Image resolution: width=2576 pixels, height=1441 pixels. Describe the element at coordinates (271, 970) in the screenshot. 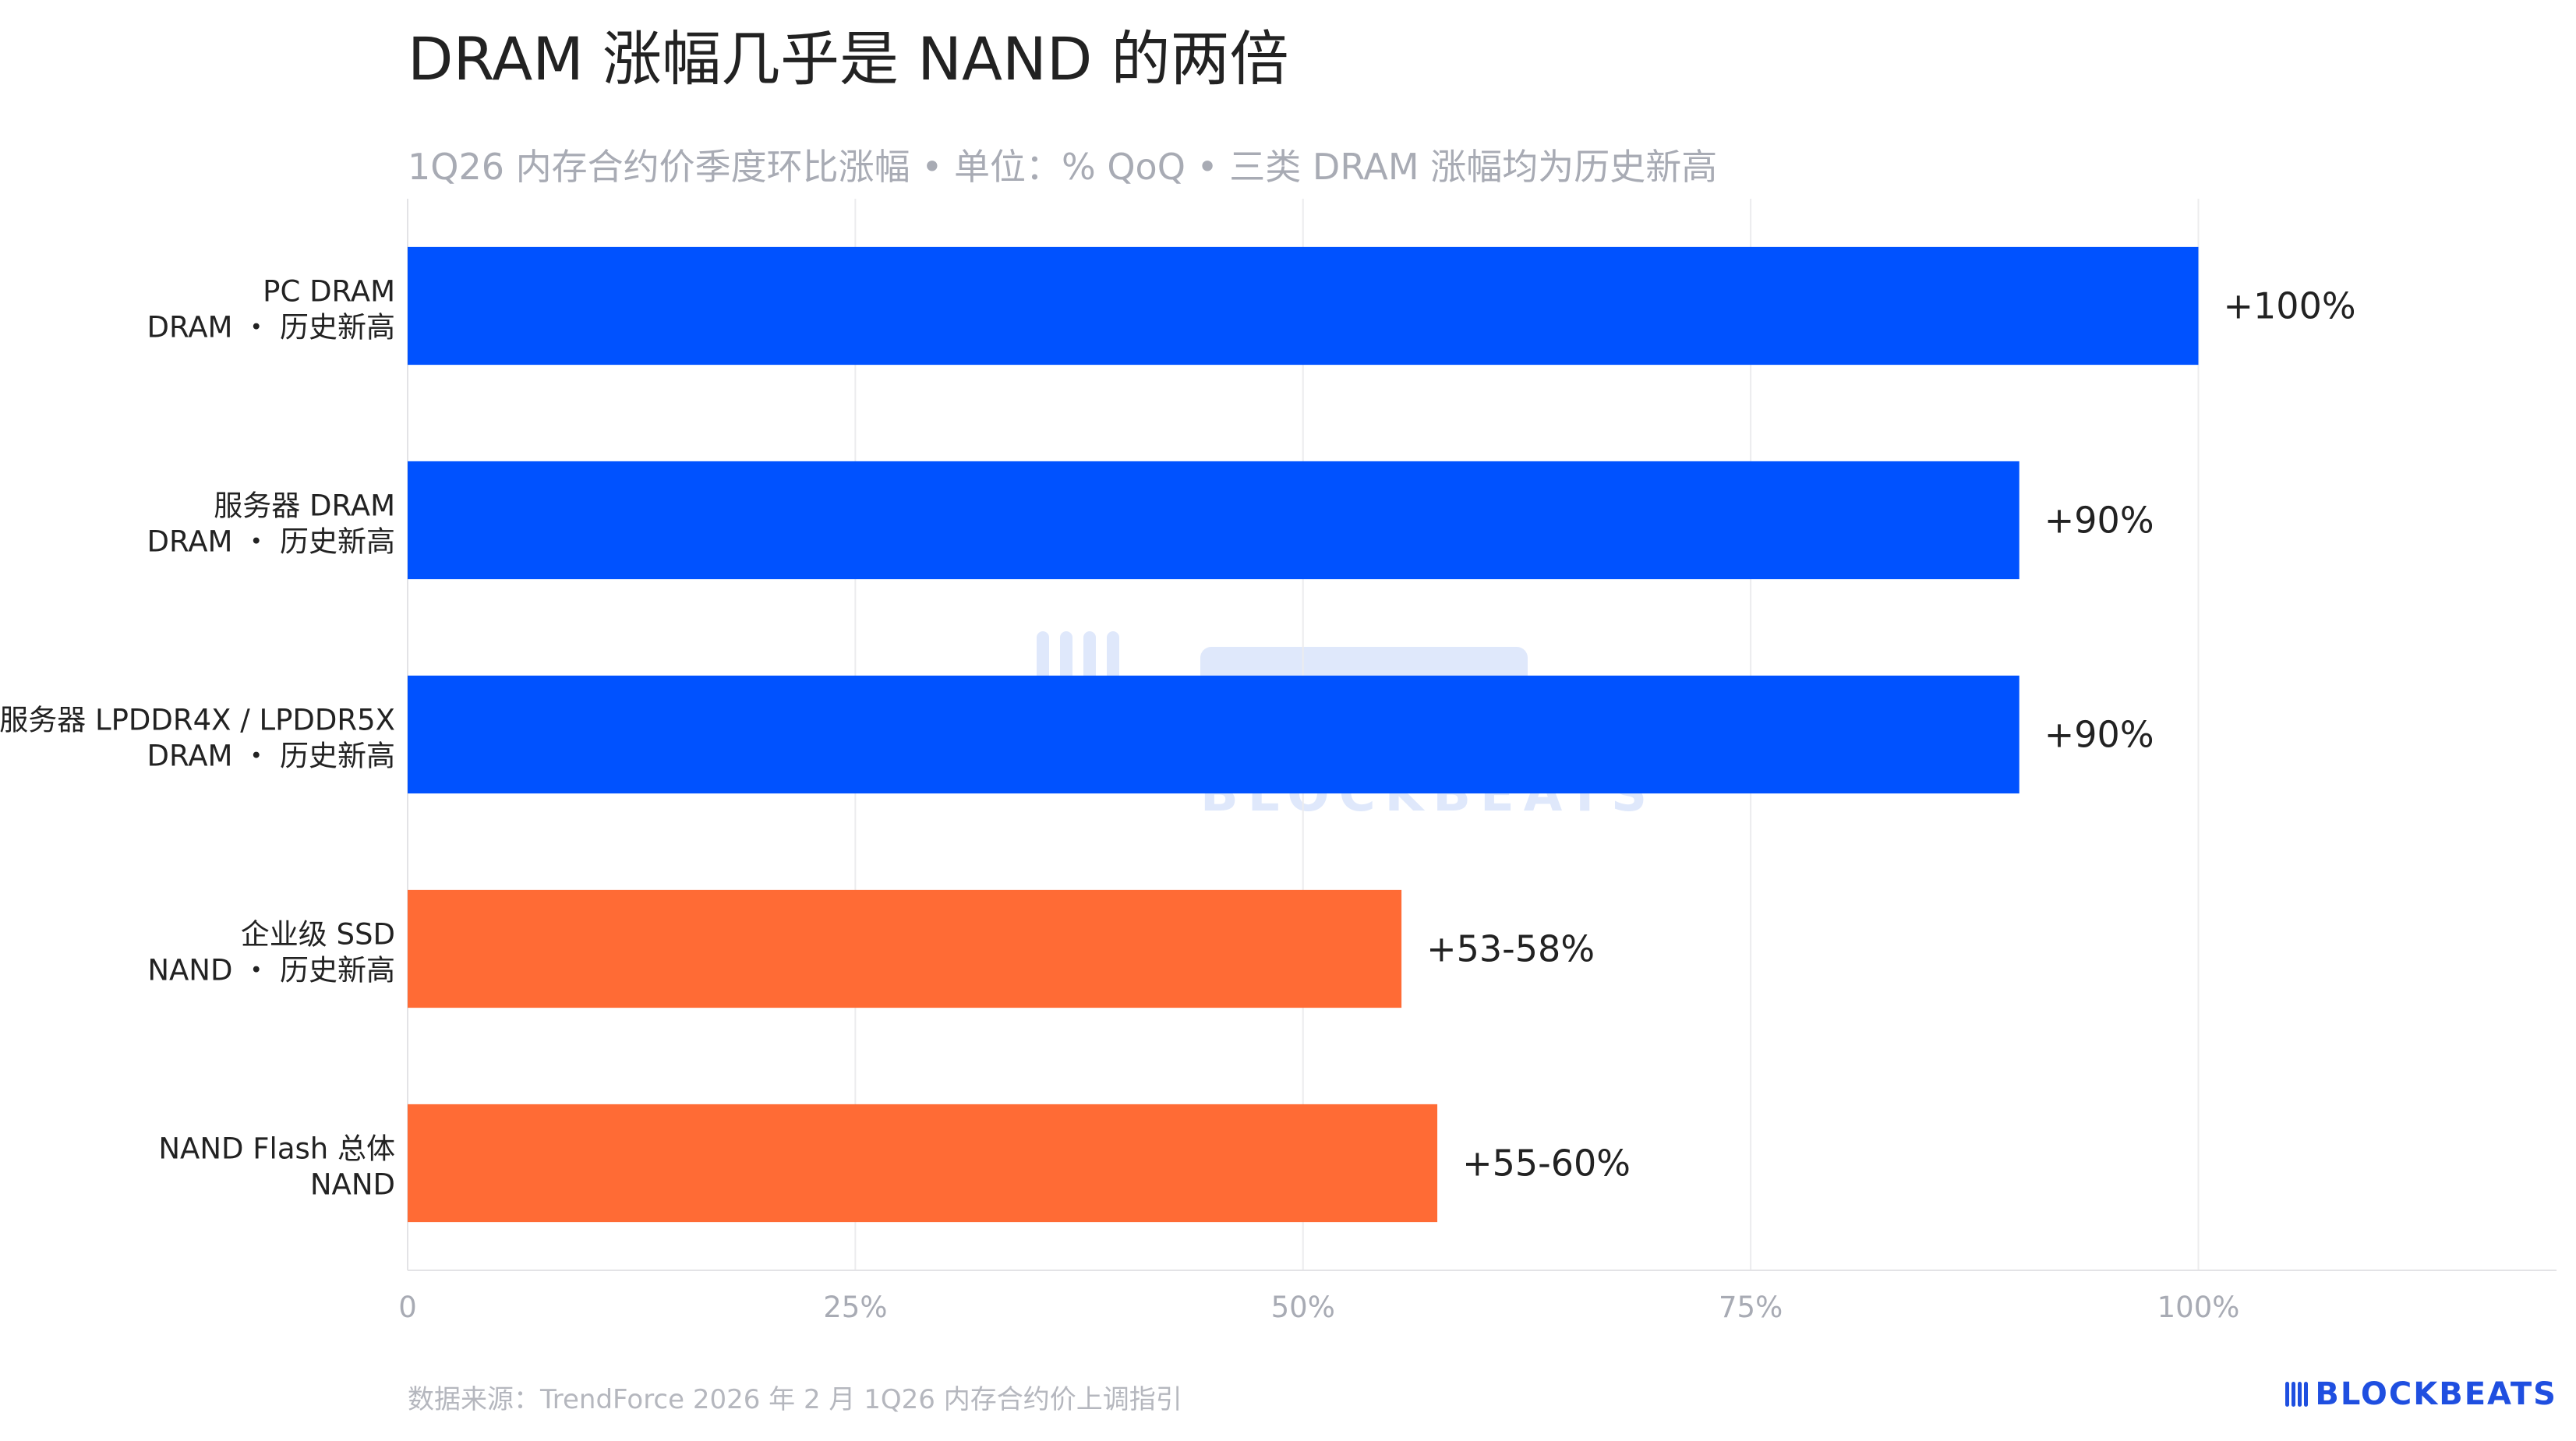

I see `category-sublabel: NAND ・ 历史新高` at that location.